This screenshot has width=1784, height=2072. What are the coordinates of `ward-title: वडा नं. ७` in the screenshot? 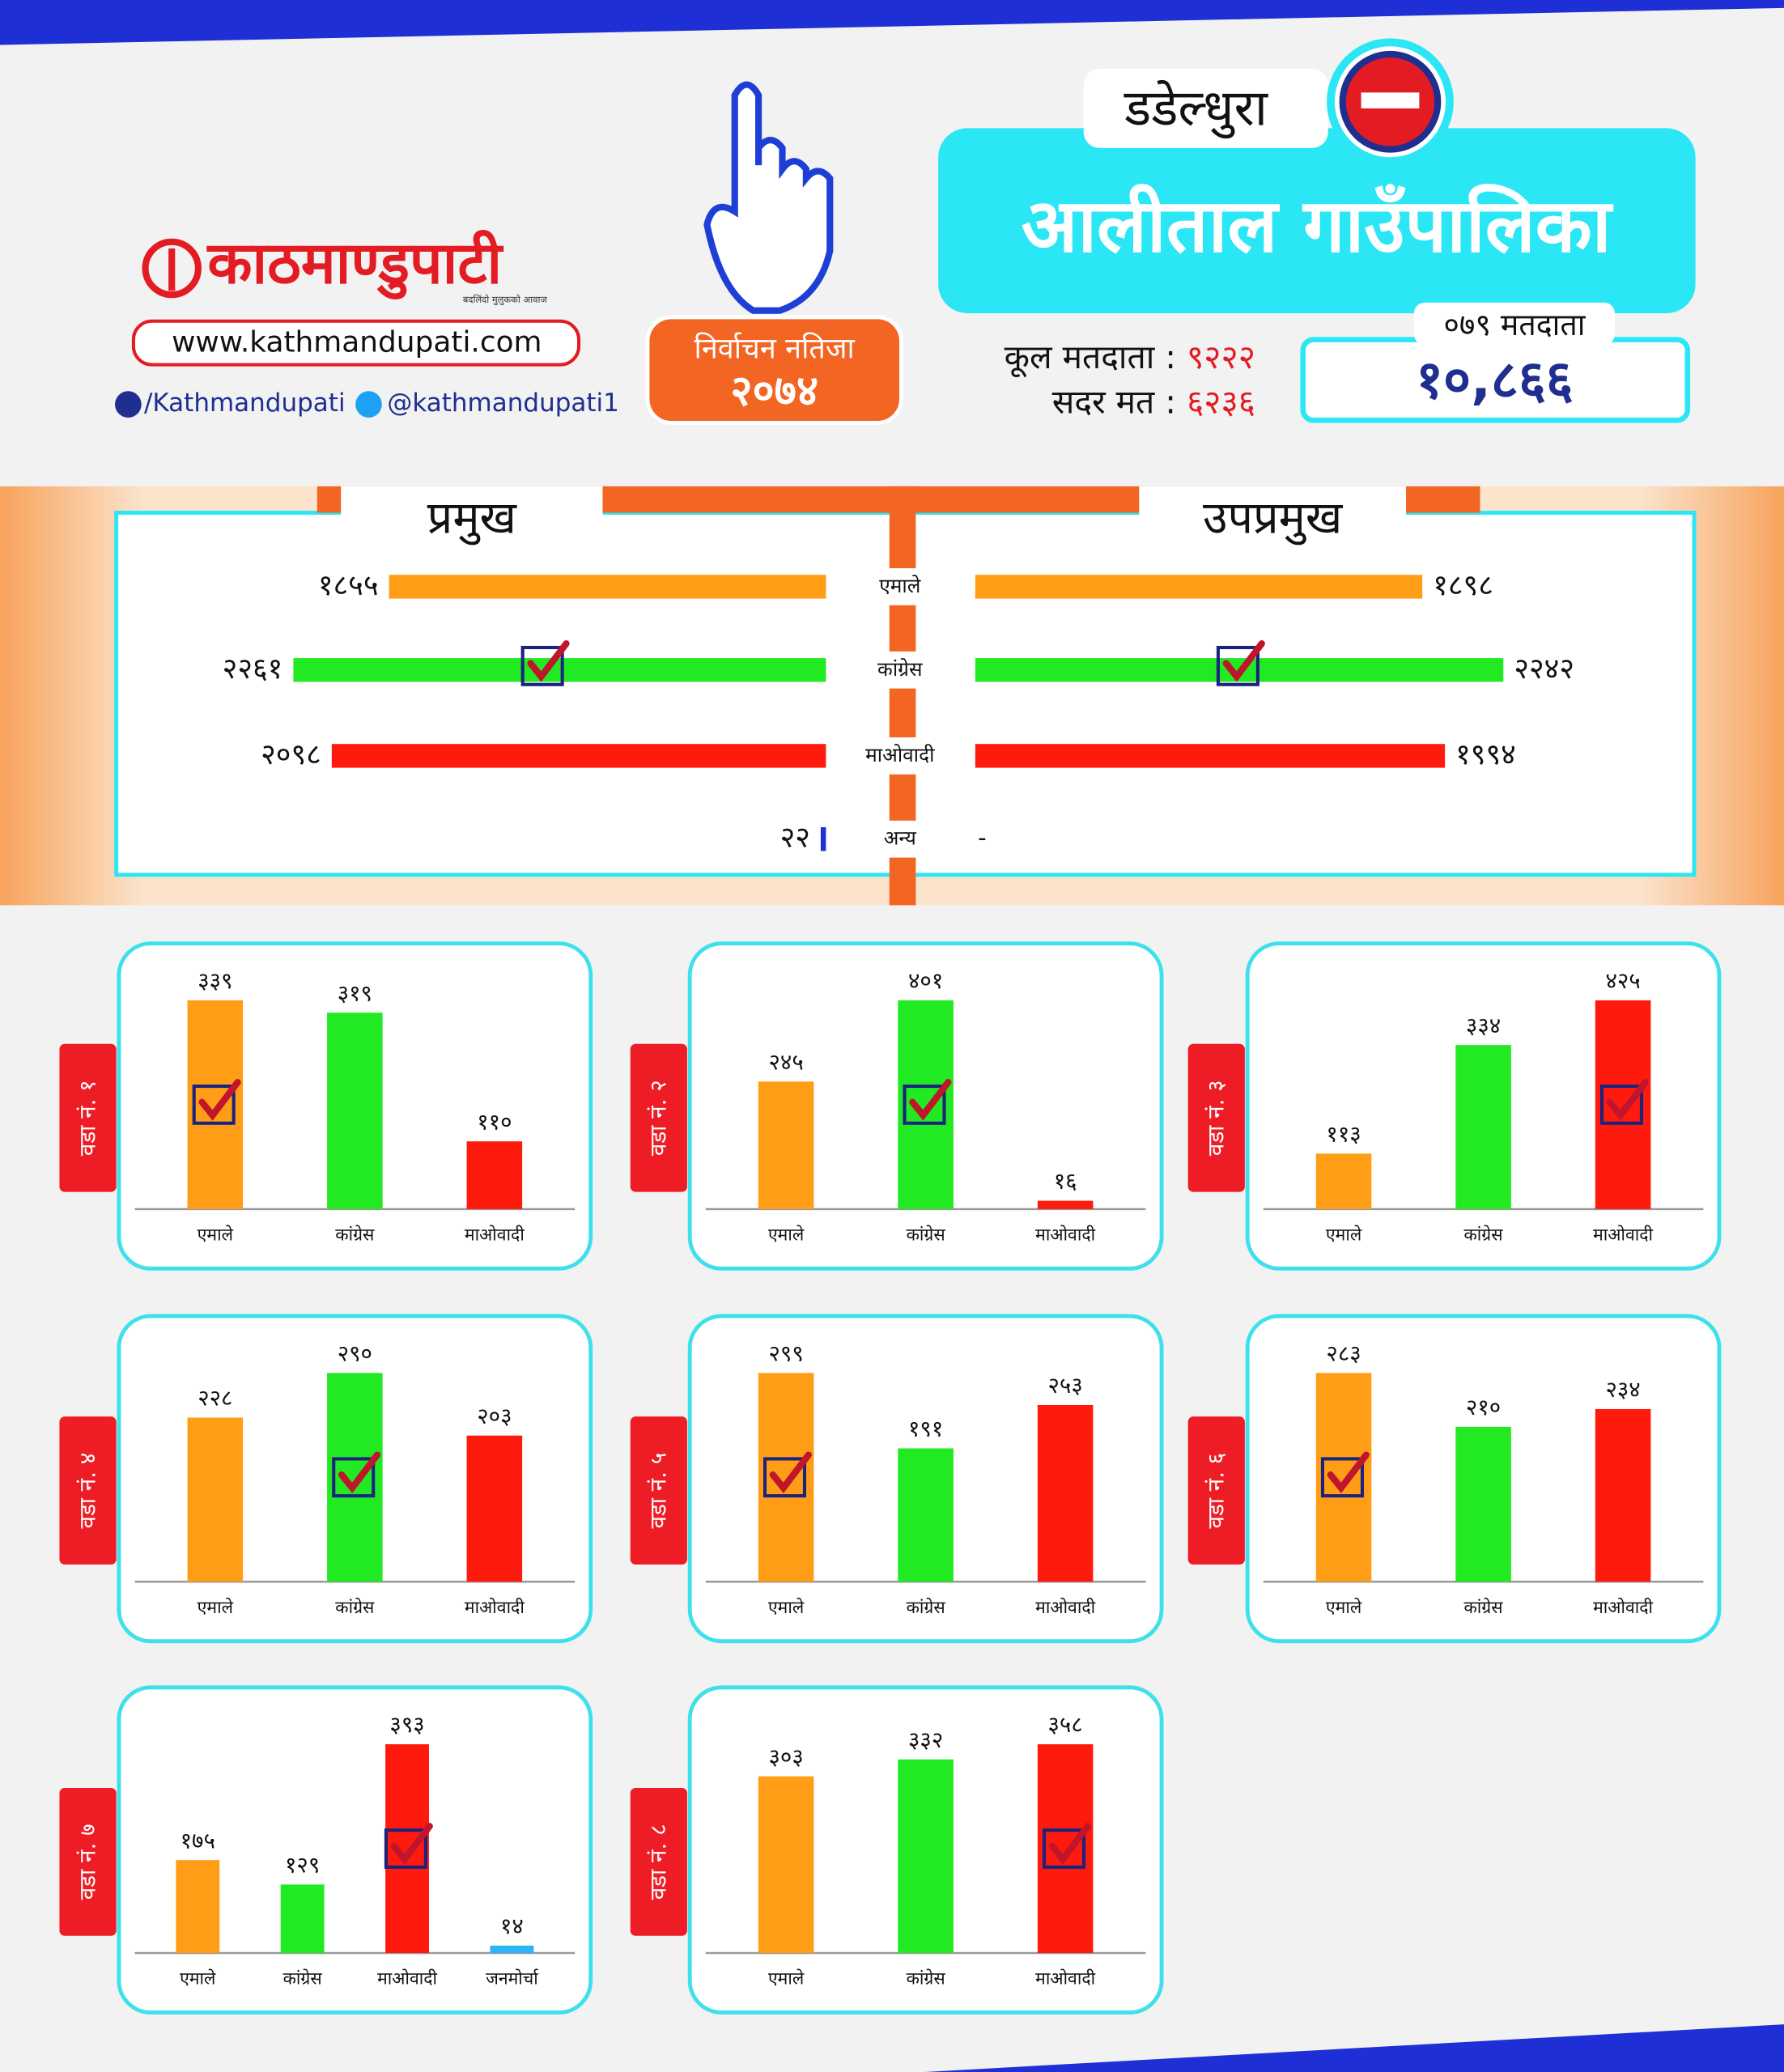 It's located at (87, 1862).